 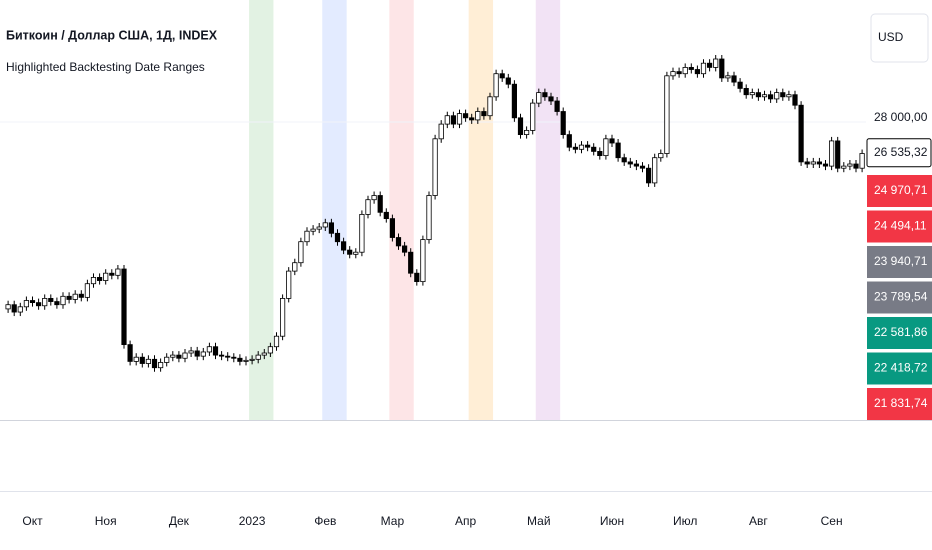 I want to click on x-tick-label: Авг, so click(x=758, y=521).